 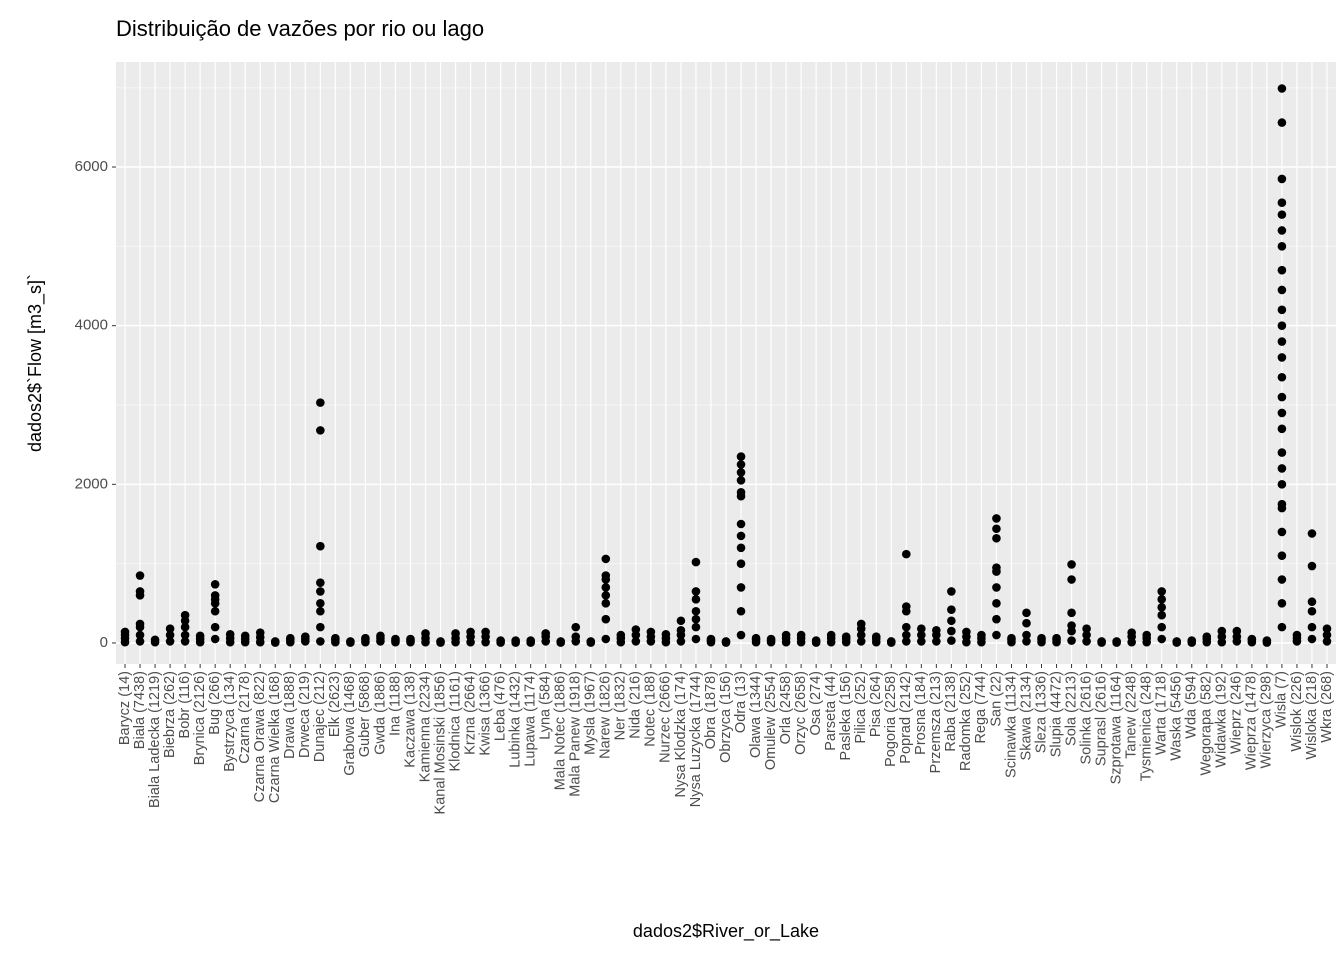 What do you see at coordinates (365, 714) in the screenshot?
I see `x-tick-label: Guber (5868)` at bounding box center [365, 714].